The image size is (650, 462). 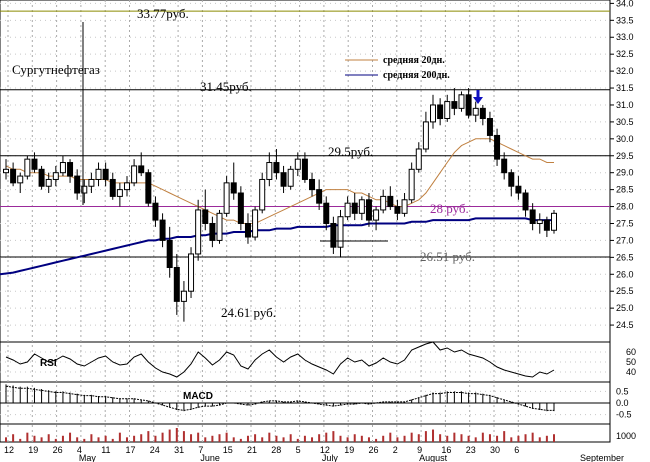 What do you see at coordinates (625, 4) in the screenshot?
I see `price-tick-label: 34.0` at bounding box center [625, 4].